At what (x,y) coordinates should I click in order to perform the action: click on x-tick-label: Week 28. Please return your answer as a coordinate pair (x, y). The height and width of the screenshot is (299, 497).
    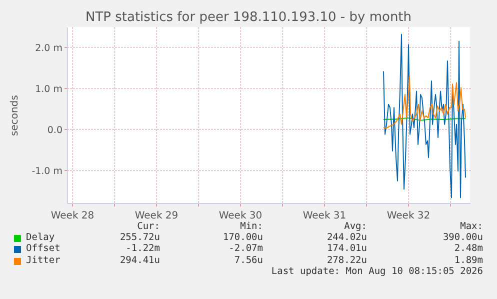
    Looking at the image, I should click on (72, 216).